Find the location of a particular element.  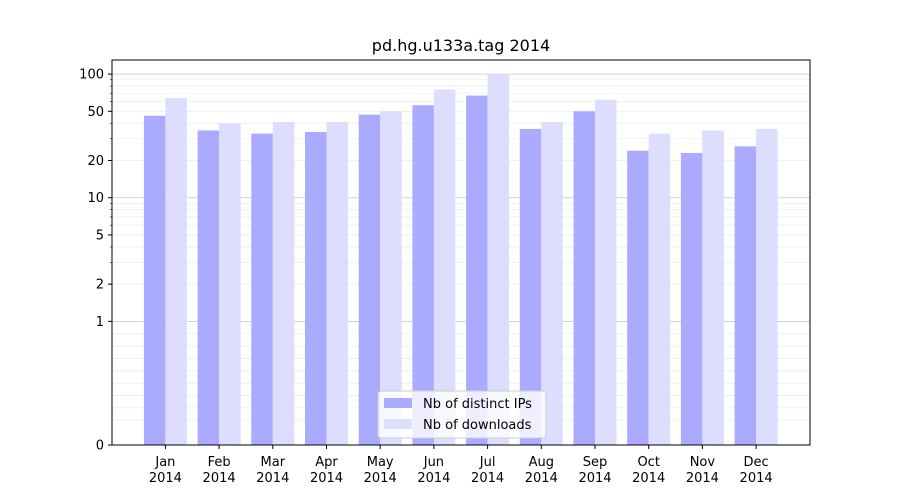

y-tick-label: 5 is located at coordinates (100, 235).